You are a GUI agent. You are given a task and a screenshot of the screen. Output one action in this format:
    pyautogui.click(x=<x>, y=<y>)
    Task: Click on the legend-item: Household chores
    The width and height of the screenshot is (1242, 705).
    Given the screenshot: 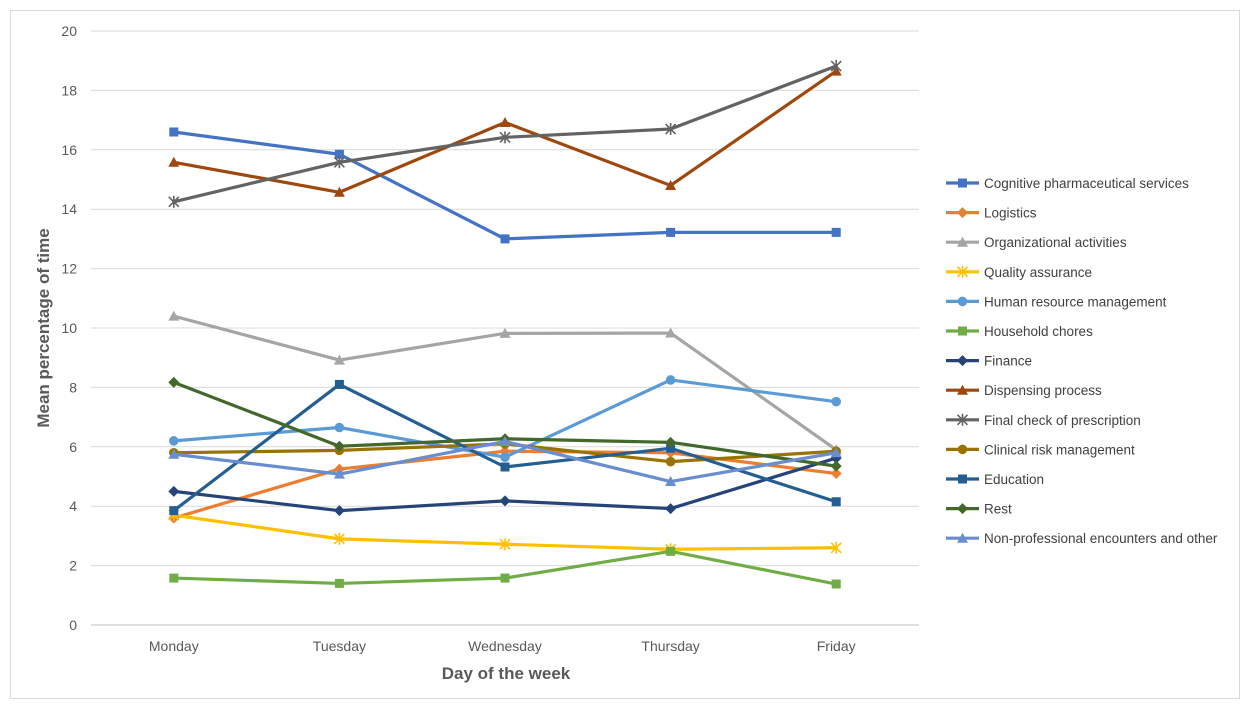 What is the action you would take?
    pyautogui.click(x=1019, y=331)
    